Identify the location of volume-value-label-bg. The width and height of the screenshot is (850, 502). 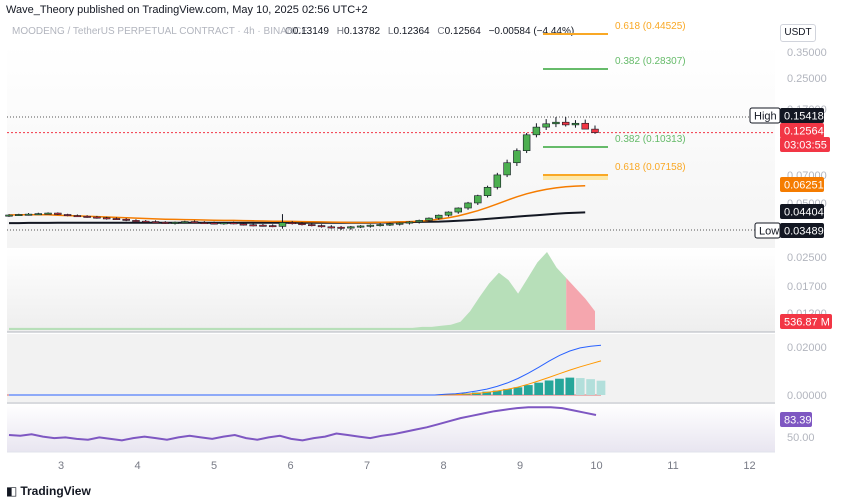
(806, 321).